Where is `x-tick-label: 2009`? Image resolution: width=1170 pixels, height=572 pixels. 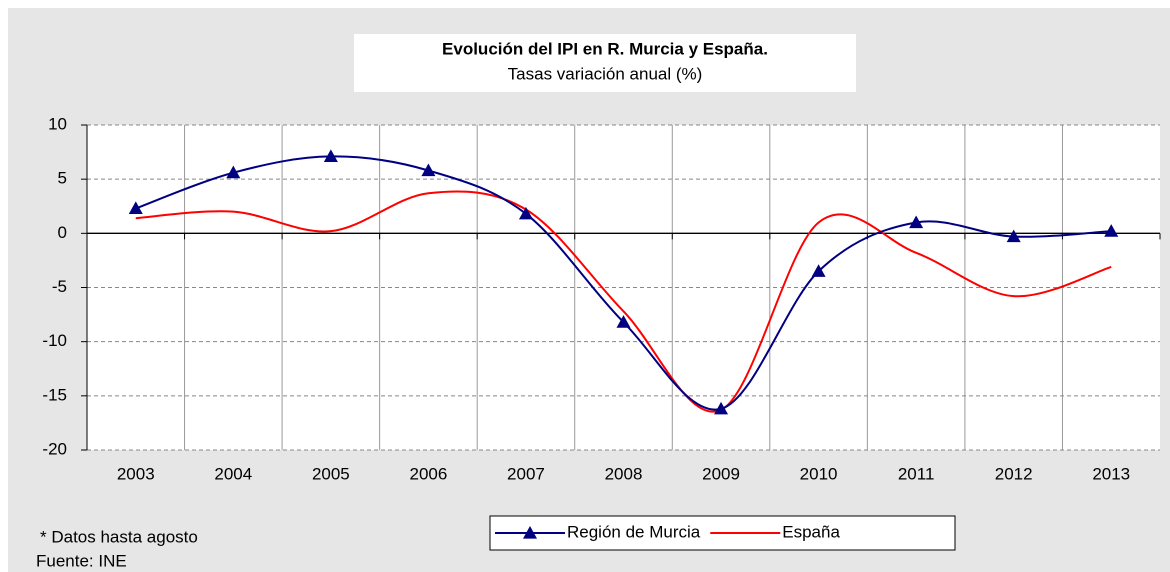
x-tick-label: 2009 is located at coordinates (721, 473).